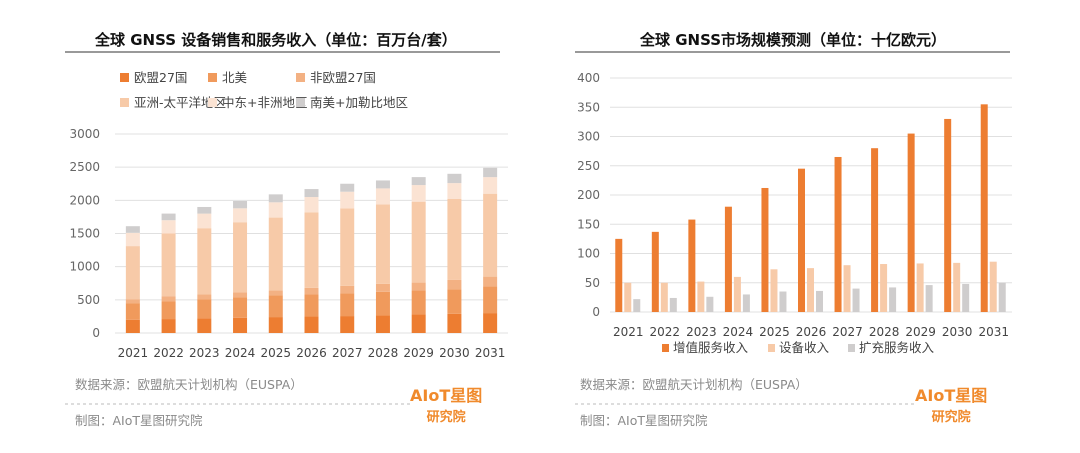 This screenshot has height=453, width=1080. What do you see at coordinates (588, 195) in the screenshot?
I see `y-tick-label: 200` at bounding box center [588, 195].